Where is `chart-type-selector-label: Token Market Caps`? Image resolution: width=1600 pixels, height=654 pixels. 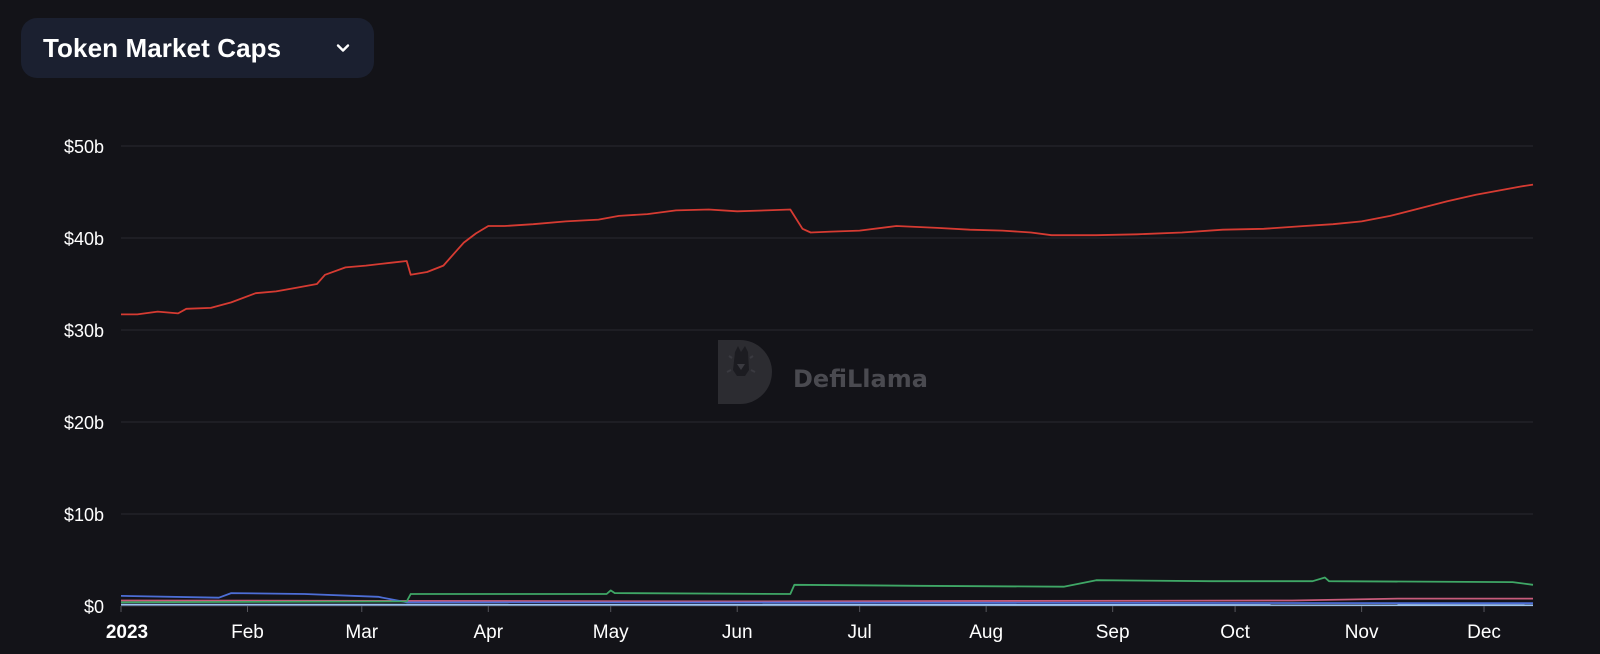
chart-type-selector-label: Token Market Caps is located at coordinates (162, 47).